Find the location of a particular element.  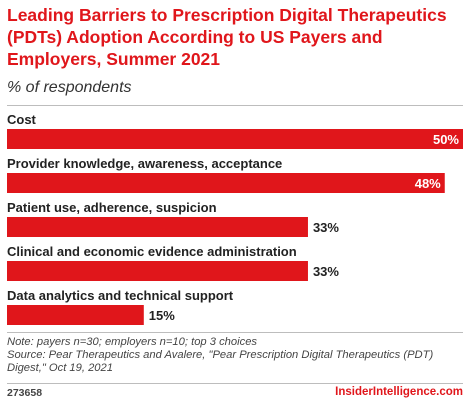

data-label: 15% is located at coordinates (162, 315).